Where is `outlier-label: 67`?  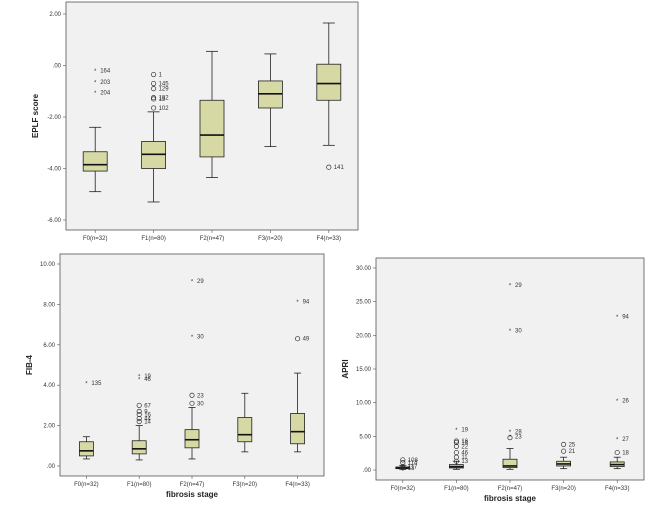 outlier-label: 67 is located at coordinates (147, 406).